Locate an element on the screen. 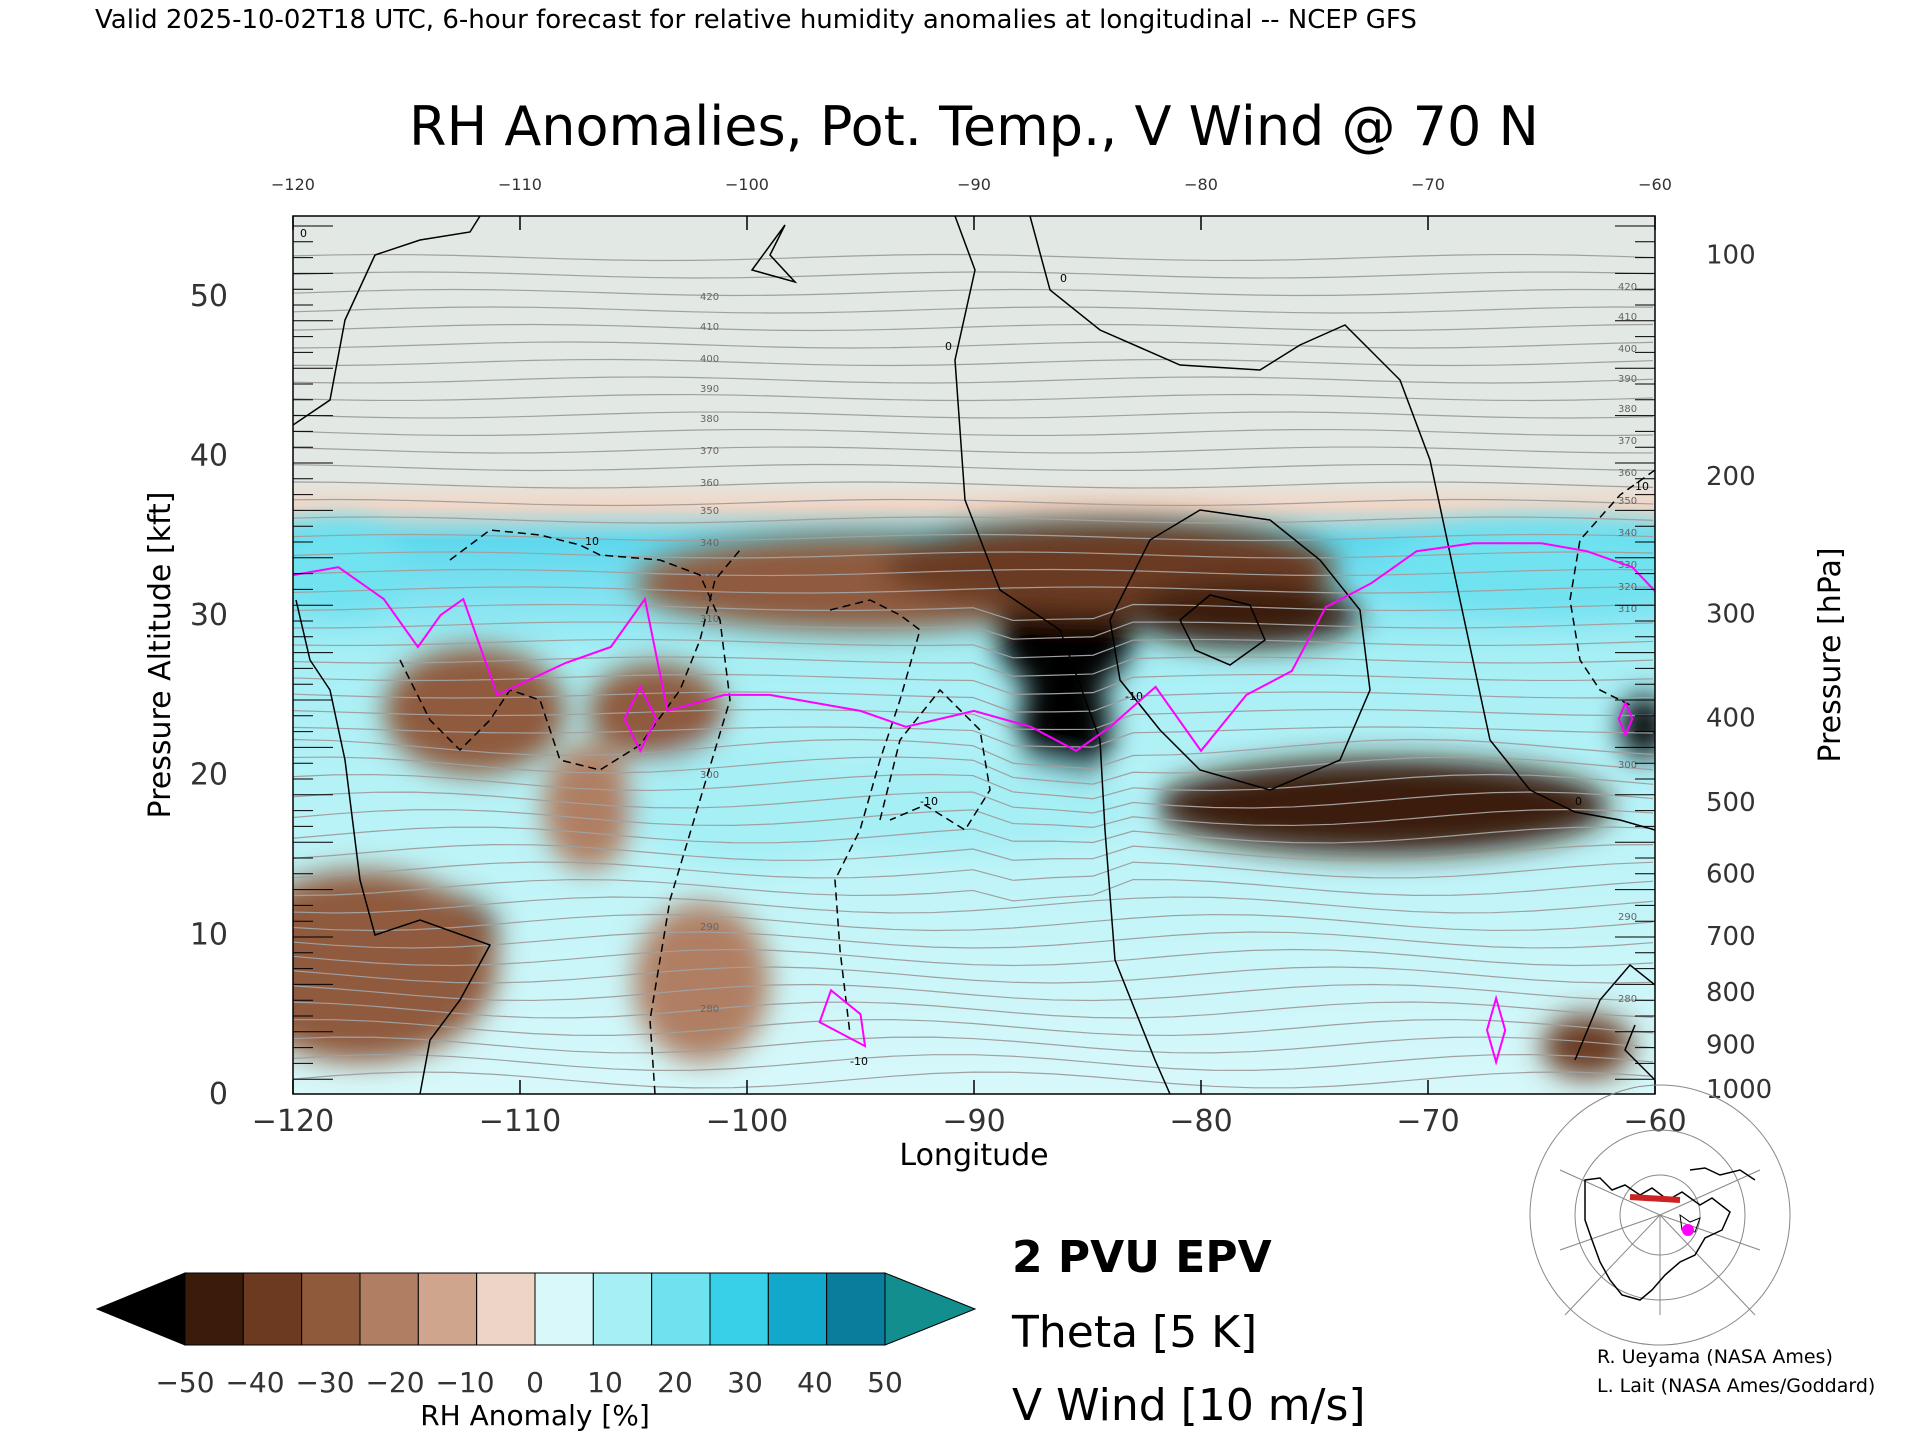 This screenshot has height=1440, width=1920. colorbar-tick-3: −20 is located at coordinates (394, 1382).